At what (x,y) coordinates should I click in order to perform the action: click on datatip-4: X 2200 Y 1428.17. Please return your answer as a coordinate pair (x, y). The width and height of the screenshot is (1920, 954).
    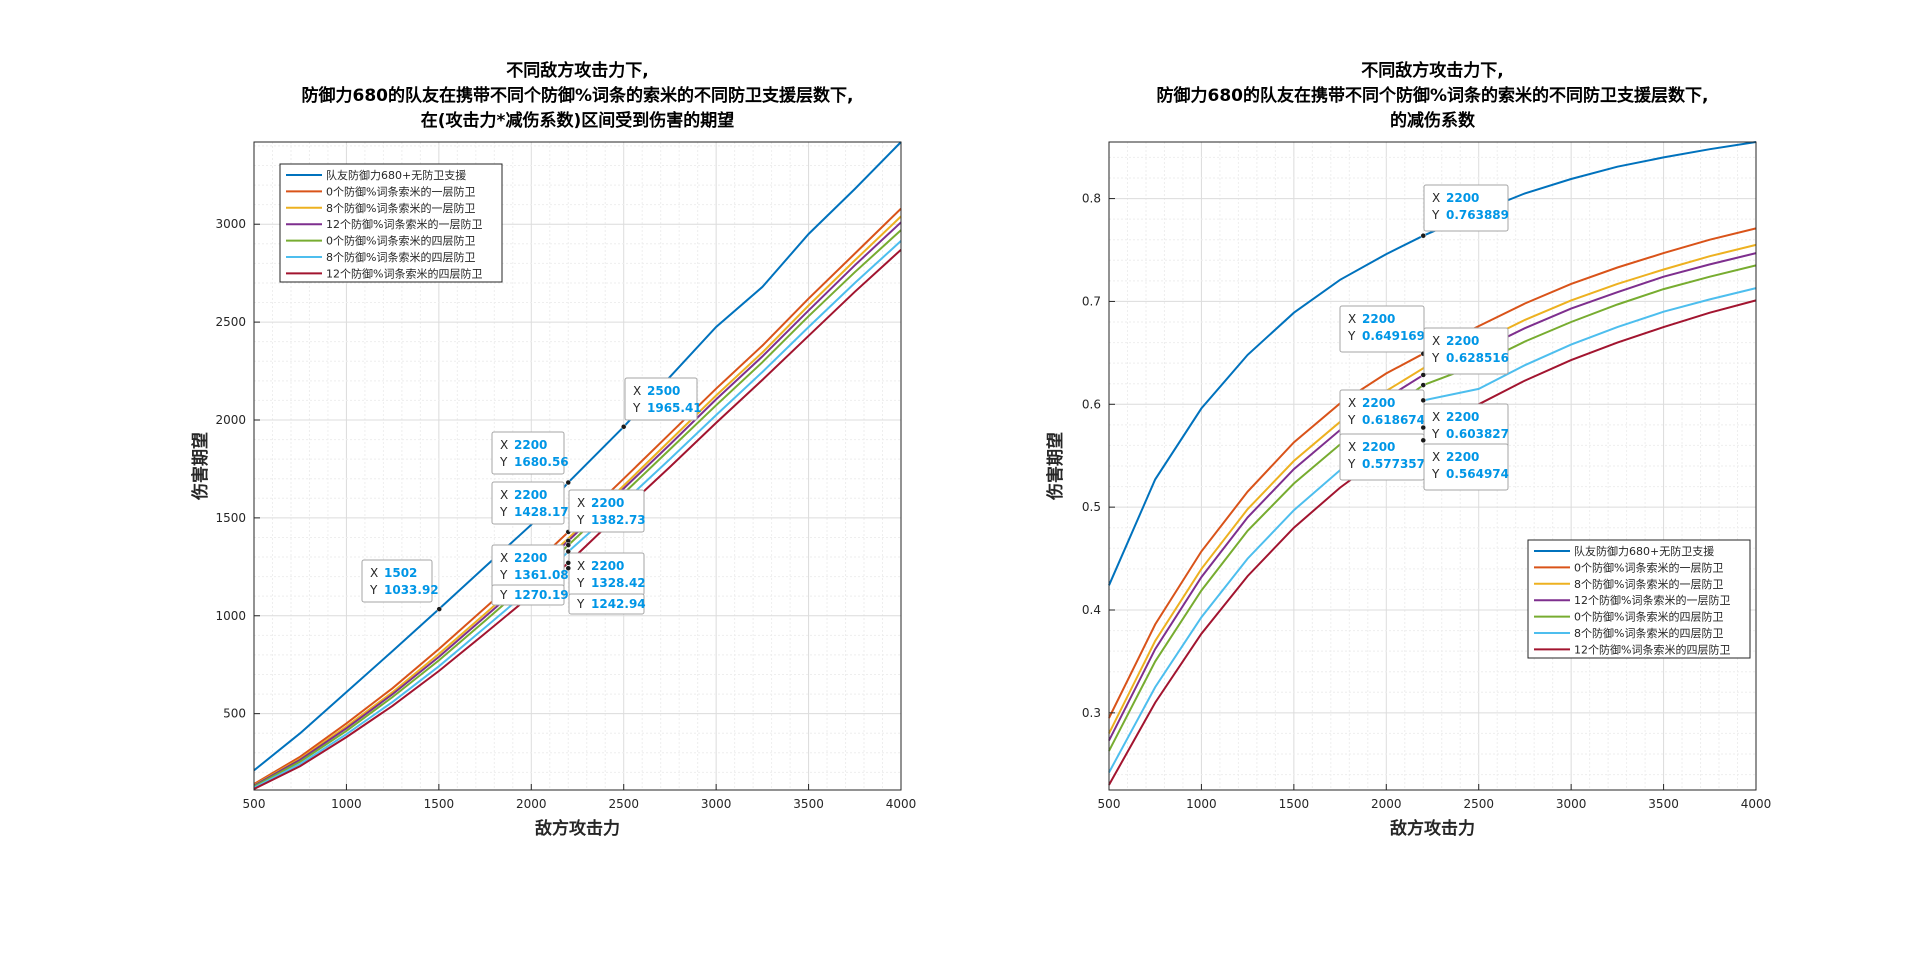
    Looking at the image, I should click on (531, 508).